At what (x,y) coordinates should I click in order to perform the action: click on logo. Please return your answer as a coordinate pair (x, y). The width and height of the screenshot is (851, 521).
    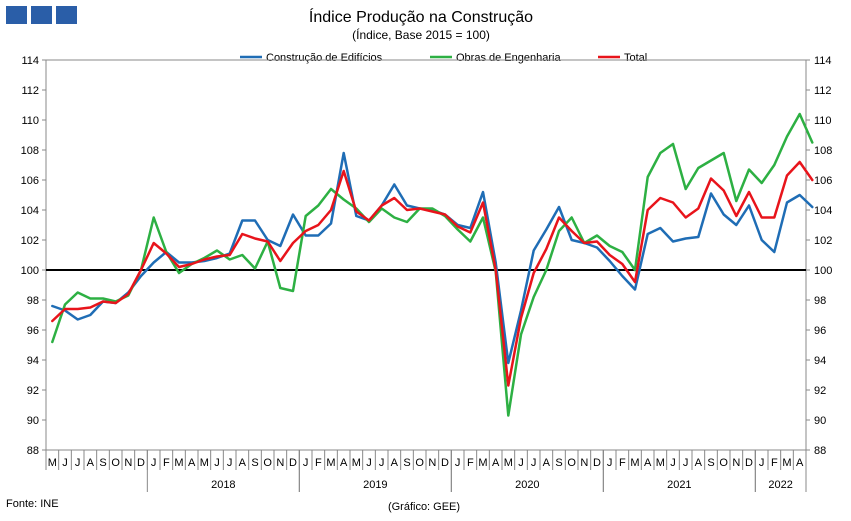
    Looking at the image, I should click on (41, 15).